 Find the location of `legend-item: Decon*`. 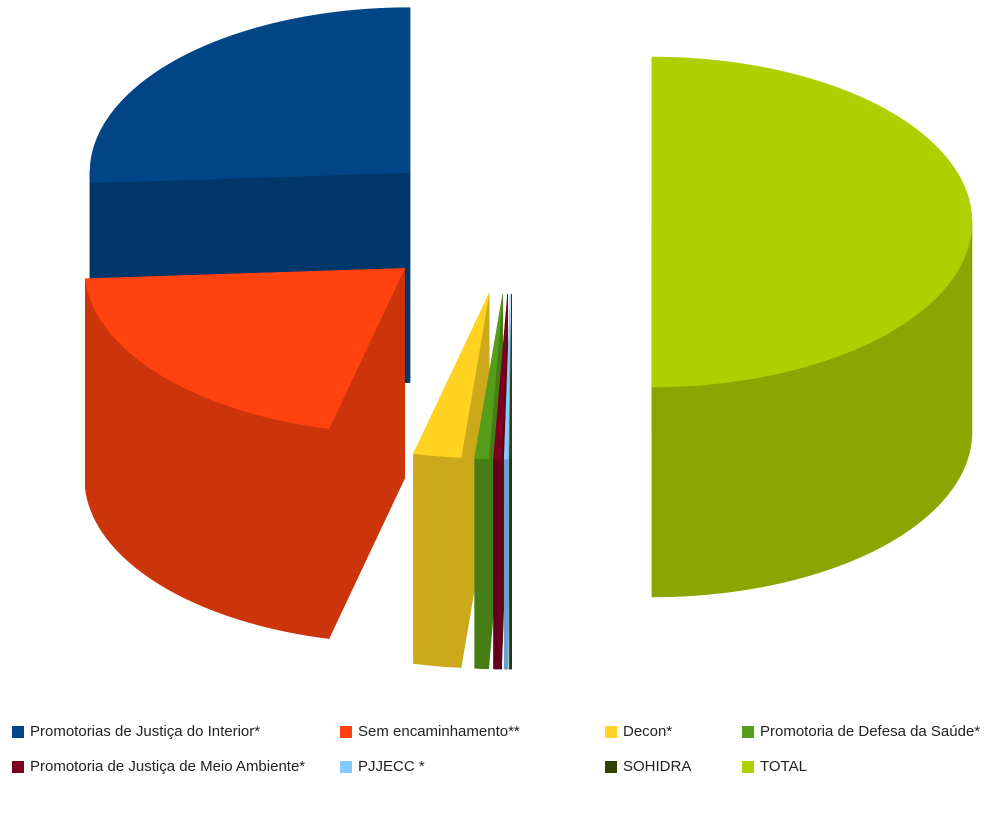

legend-item: Decon* is located at coordinates (670, 732).